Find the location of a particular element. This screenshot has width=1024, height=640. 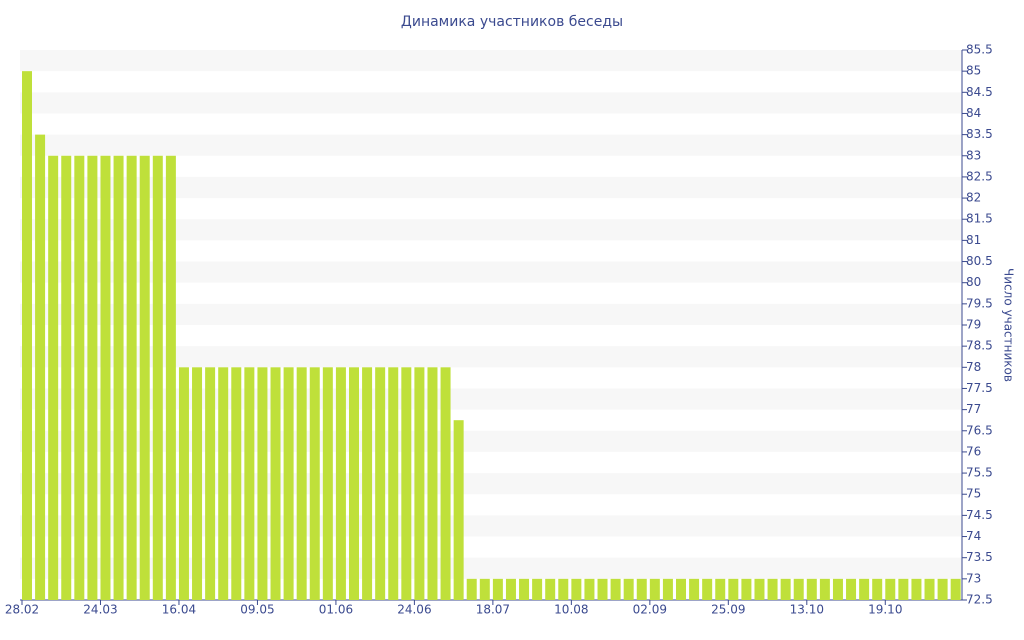

y-tick-label: 74 is located at coordinates (973, 536).